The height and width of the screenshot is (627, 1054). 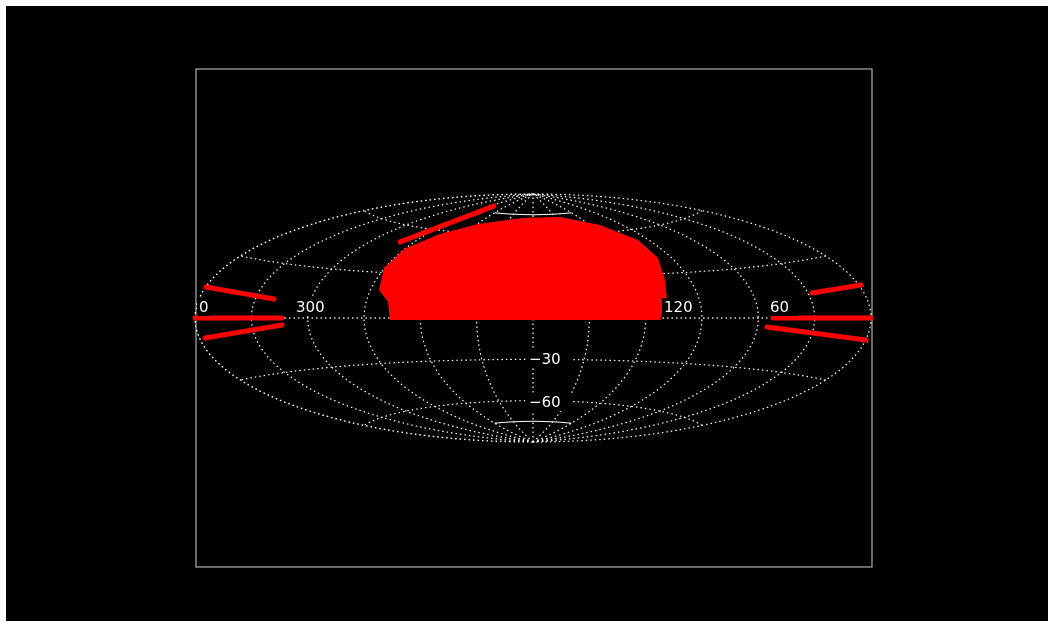 I want to click on lat-label-neg30: −30, so click(x=545, y=359).